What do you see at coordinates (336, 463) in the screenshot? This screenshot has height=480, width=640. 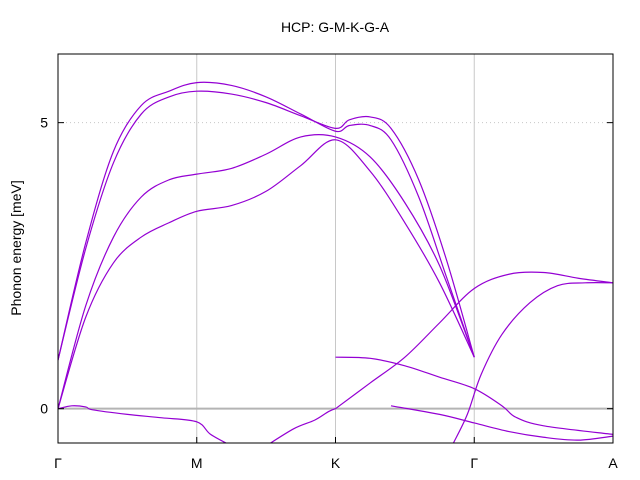 I see `x-tick-label-2: K` at bounding box center [336, 463].